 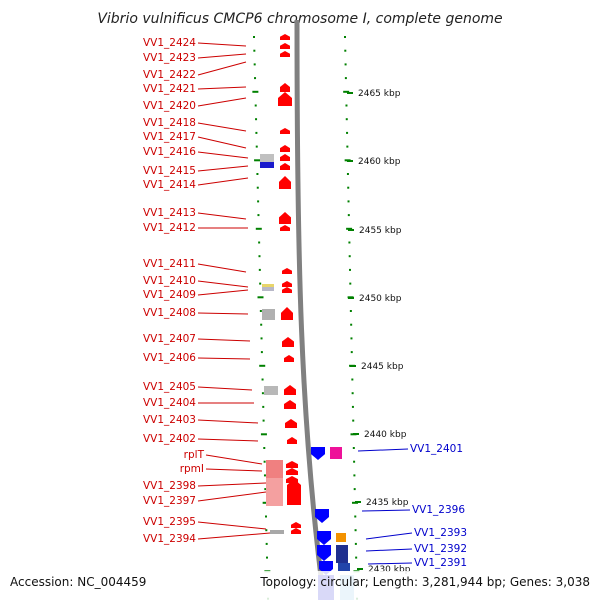 I want to click on kbp-label: 2435 kbp, so click(x=387, y=503).